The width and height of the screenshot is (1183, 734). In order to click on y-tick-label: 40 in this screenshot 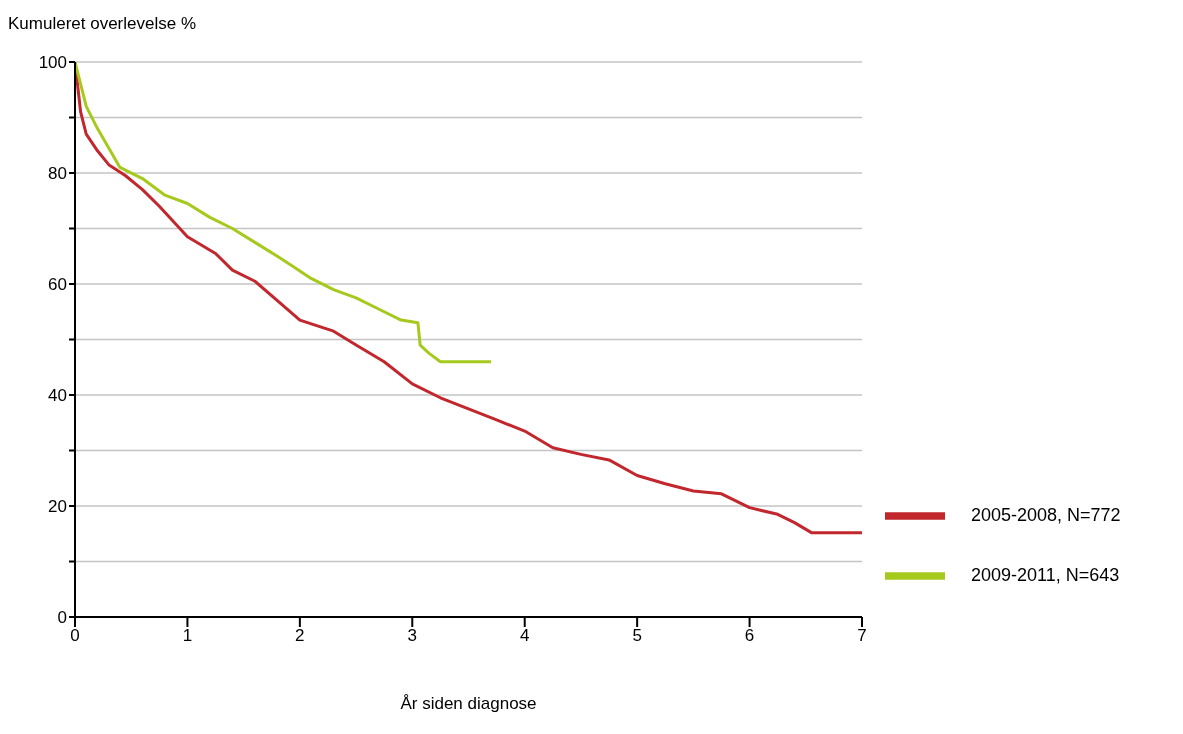, I will do `click(57, 396)`.